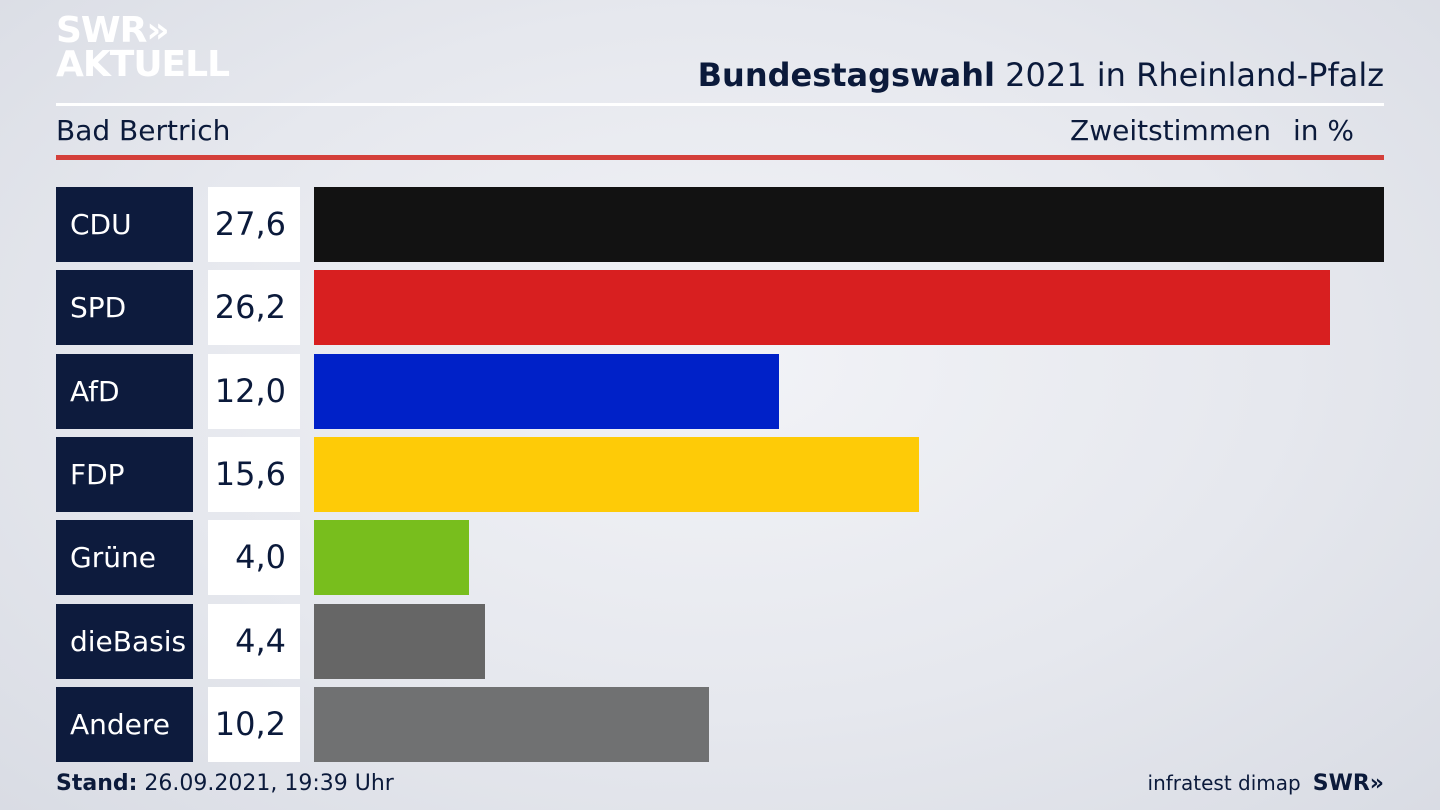 The width and height of the screenshot is (1440, 810). I want to click on value-label-diebasis: 4,4, so click(254, 641).